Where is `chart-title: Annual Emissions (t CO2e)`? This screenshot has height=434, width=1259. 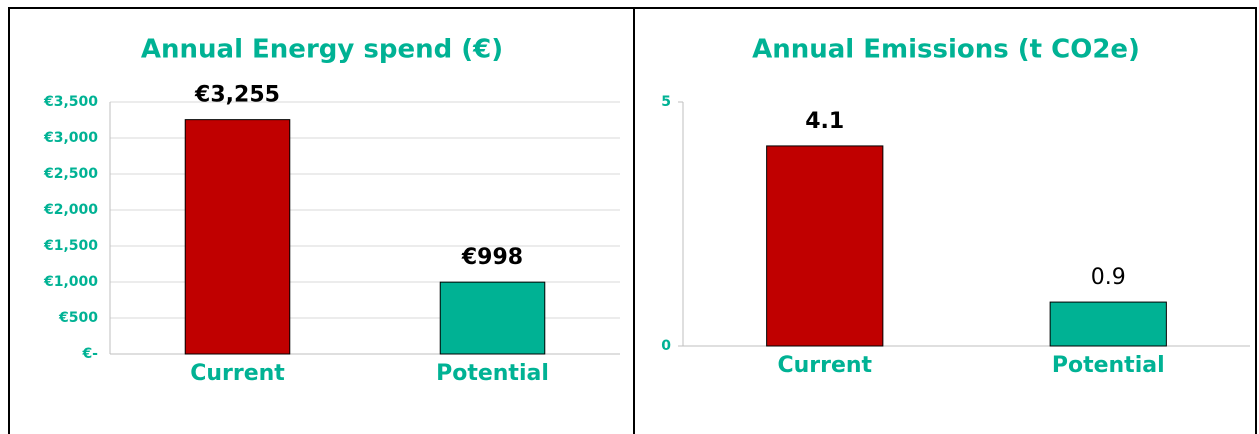
chart-title: Annual Emissions (t CO2e) is located at coordinates (946, 50).